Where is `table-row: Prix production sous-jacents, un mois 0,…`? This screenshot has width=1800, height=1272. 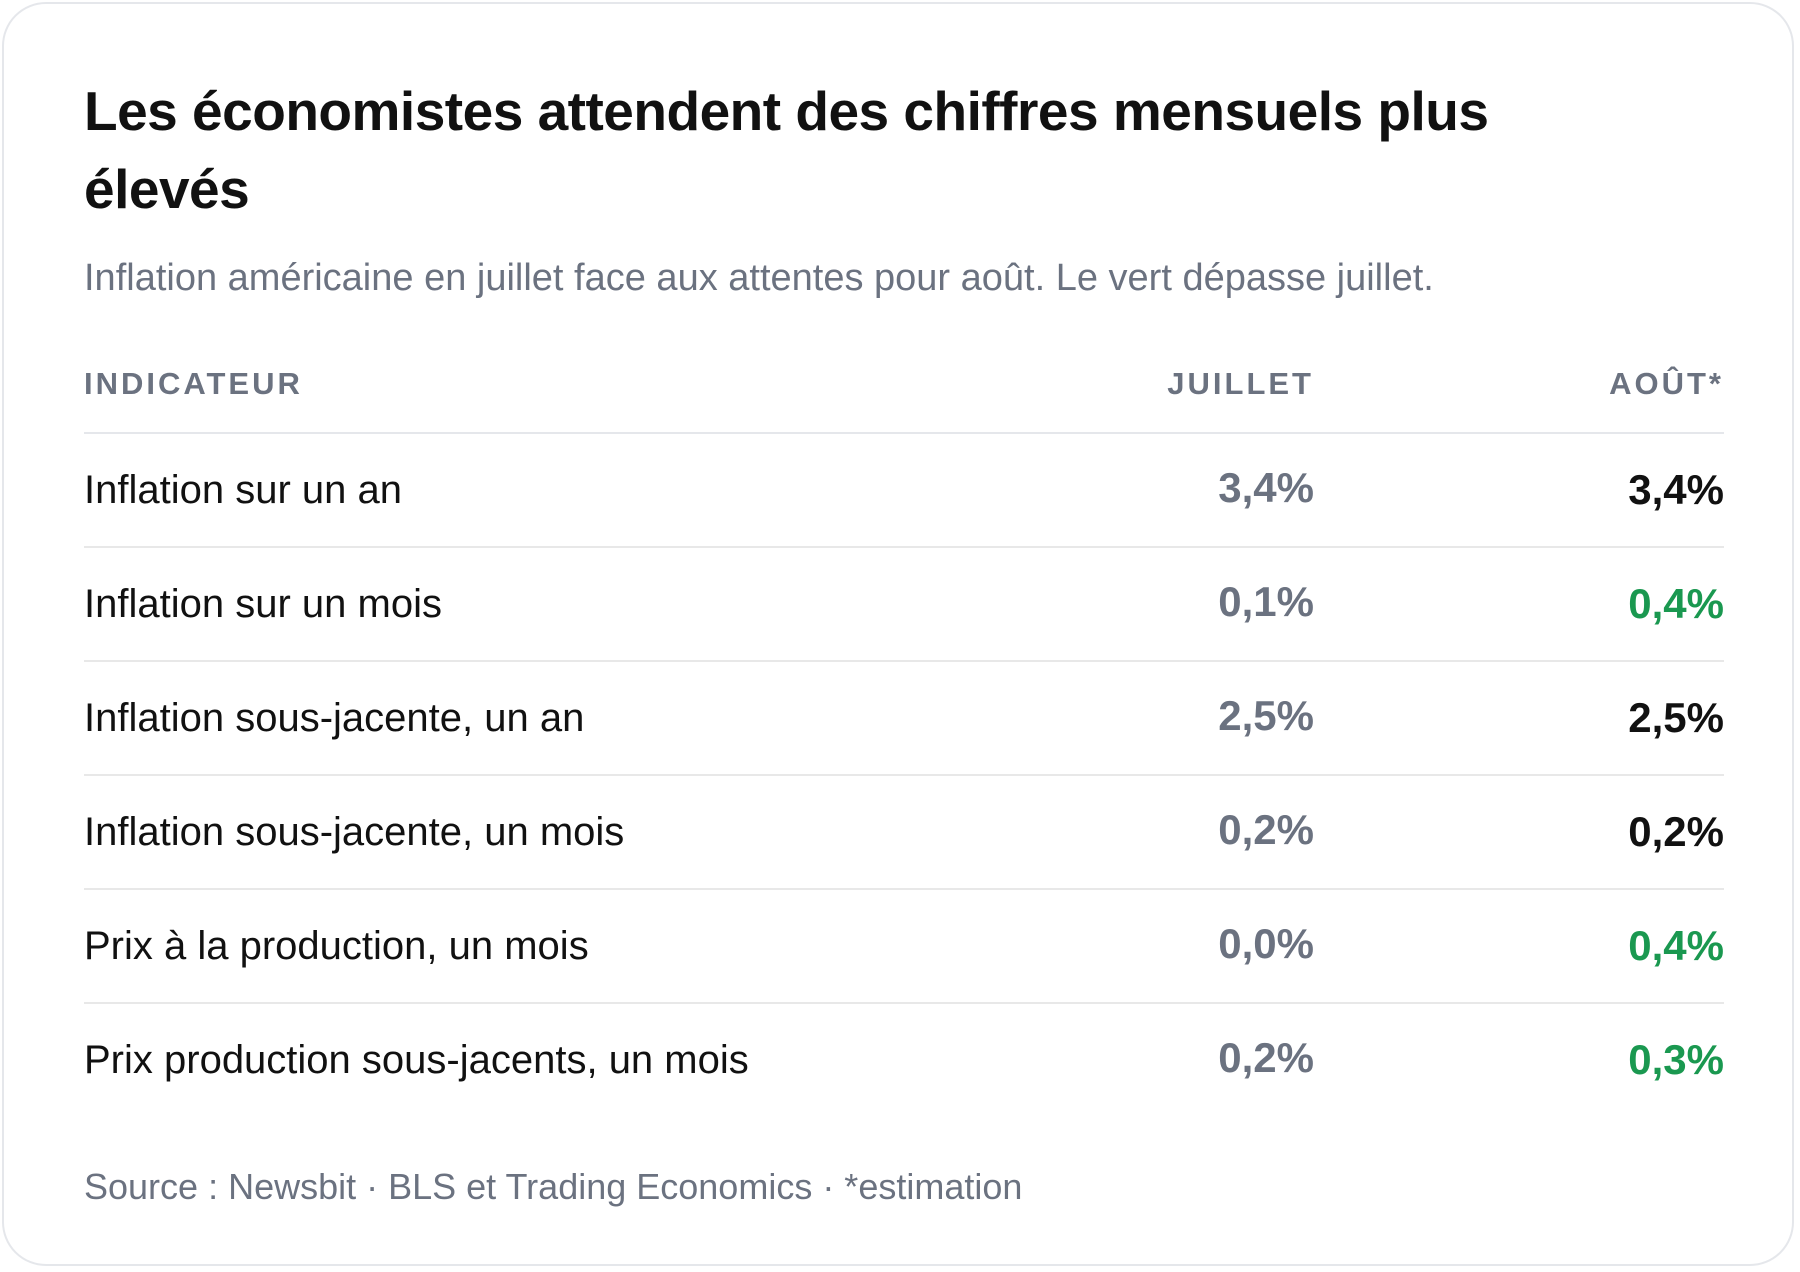 table-row: Prix production sous-jacents, un mois 0,… is located at coordinates (904, 1061).